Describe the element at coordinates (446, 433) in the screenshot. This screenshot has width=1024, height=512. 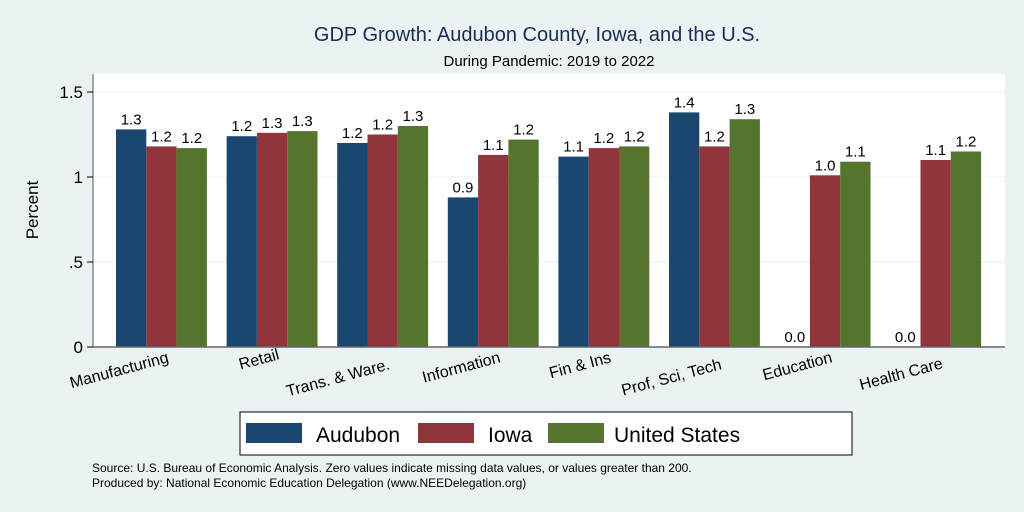
I see `legend-swatch-iowa` at that location.